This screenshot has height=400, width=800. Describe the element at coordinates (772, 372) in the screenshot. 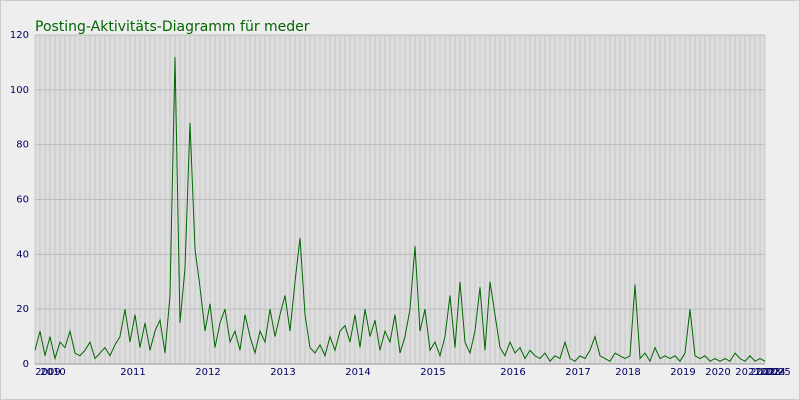

I see `x-tick-label: 2024` at that location.